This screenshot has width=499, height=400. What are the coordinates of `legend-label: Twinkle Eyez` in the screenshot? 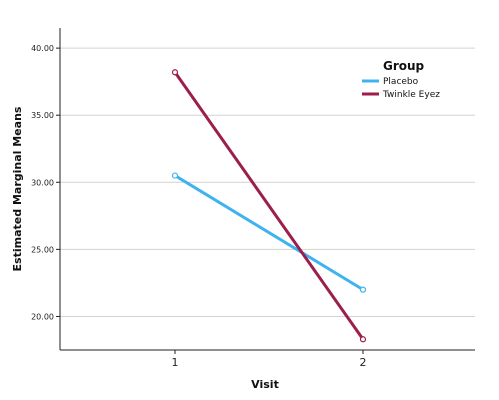 It's located at (411, 95).